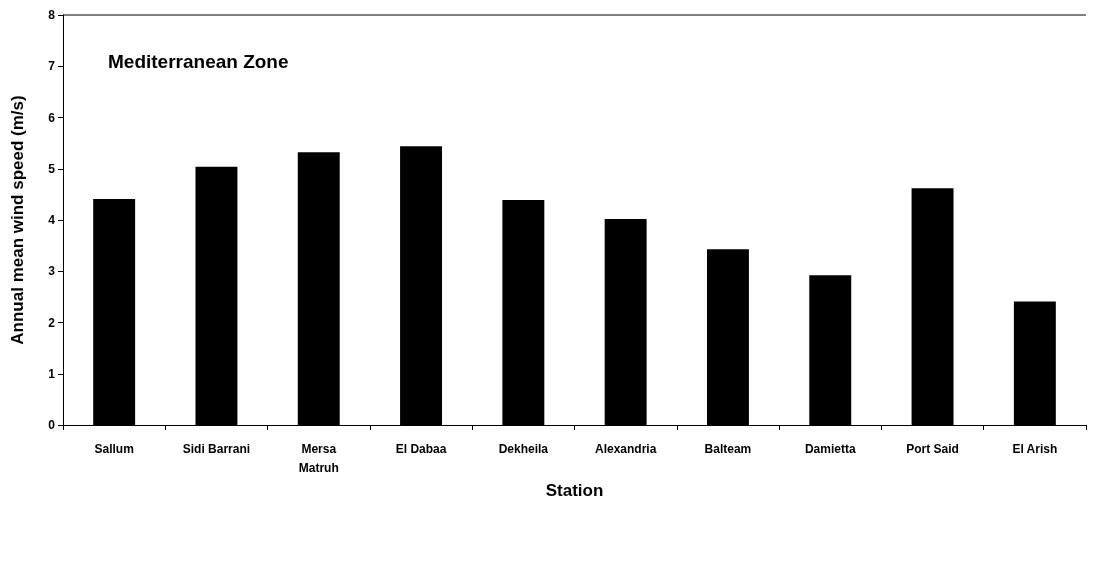  What do you see at coordinates (932, 448) in the screenshot?
I see `x-tick-label: Port Said` at bounding box center [932, 448].